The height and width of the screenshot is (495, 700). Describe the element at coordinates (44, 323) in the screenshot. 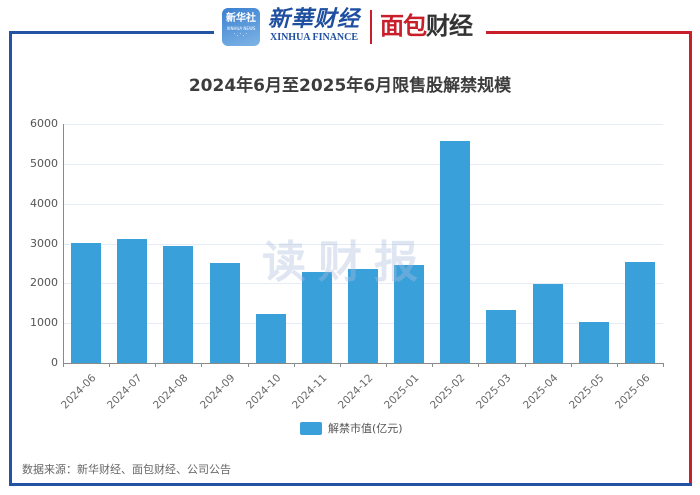

I see `y-tick-label: 1000` at that location.